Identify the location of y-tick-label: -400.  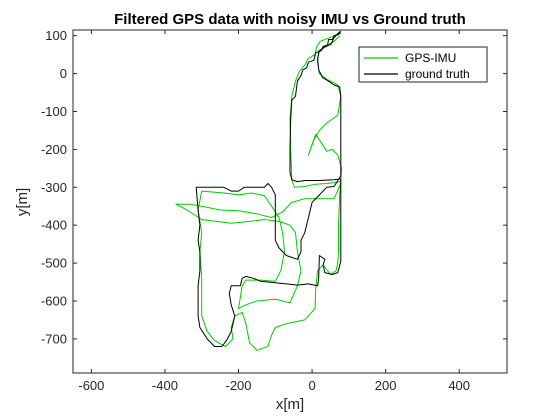
(54, 225).